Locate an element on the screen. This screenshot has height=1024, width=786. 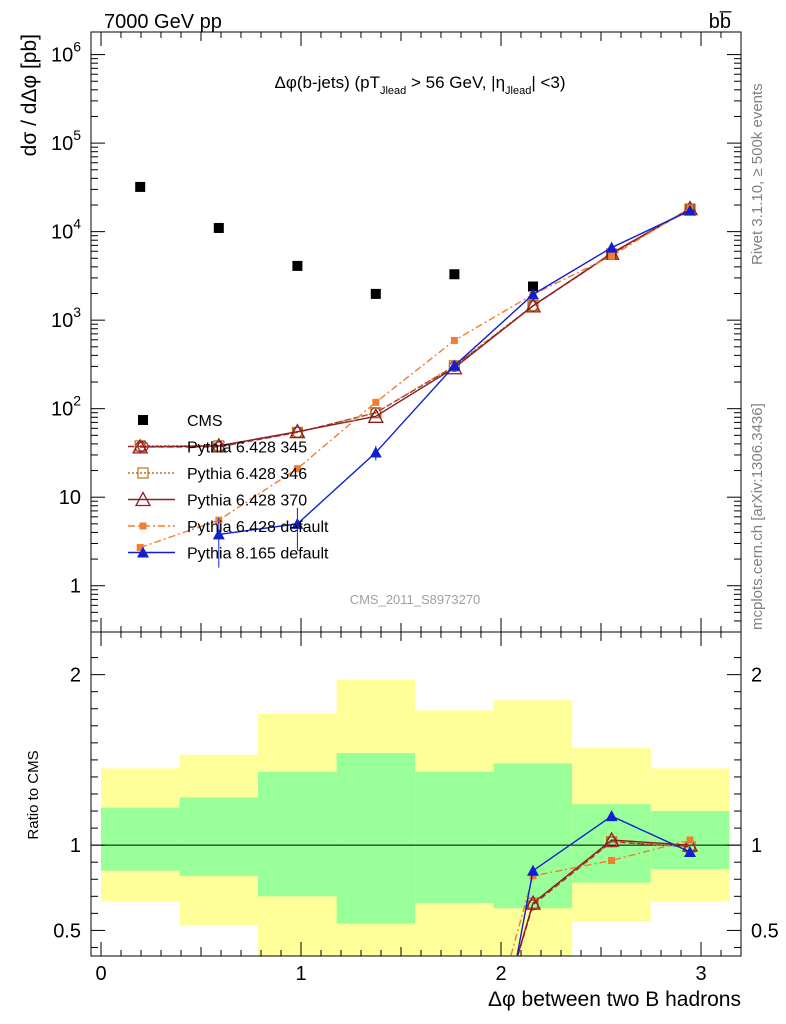
ratio-series-pythia-6-428-default is located at coordinates (602, 896).